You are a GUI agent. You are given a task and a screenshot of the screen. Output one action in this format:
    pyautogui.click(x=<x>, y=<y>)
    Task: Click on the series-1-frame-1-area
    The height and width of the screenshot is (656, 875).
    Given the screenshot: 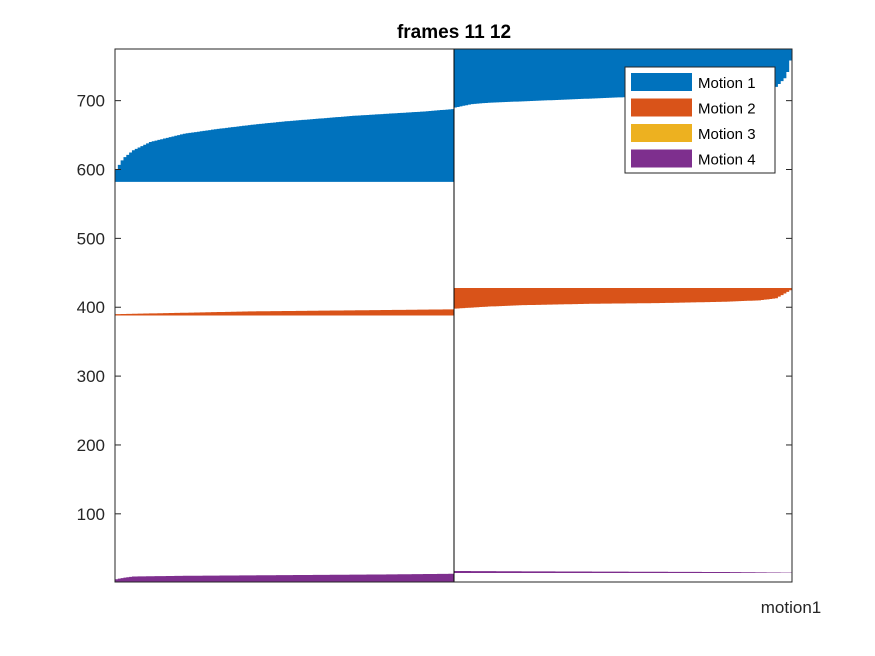 What is the action you would take?
    pyautogui.click(x=284, y=145)
    